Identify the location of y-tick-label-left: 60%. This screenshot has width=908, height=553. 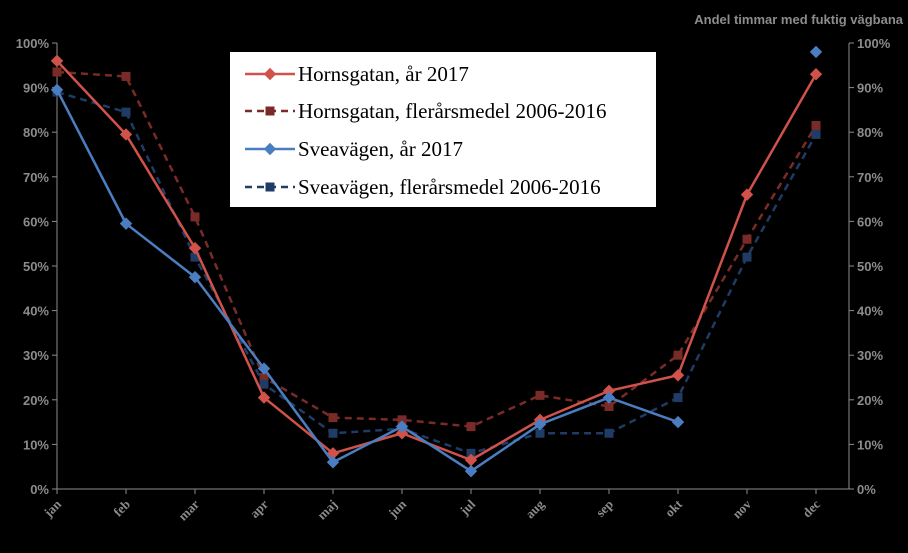
(36, 221).